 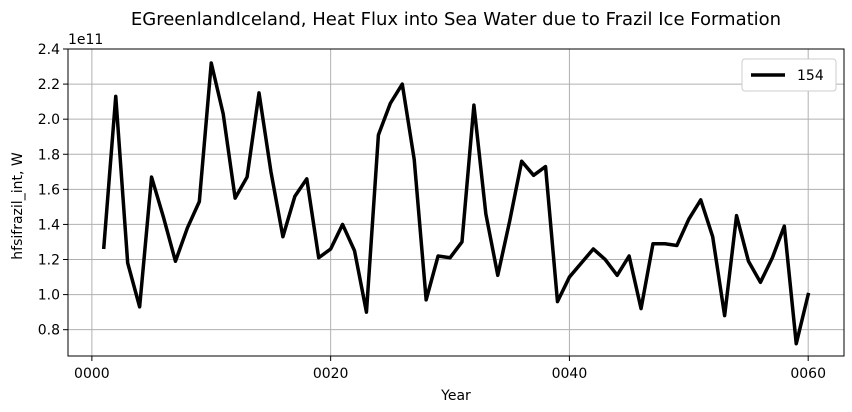 I want to click on x-tick-label: 0020, so click(x=331, y=374).